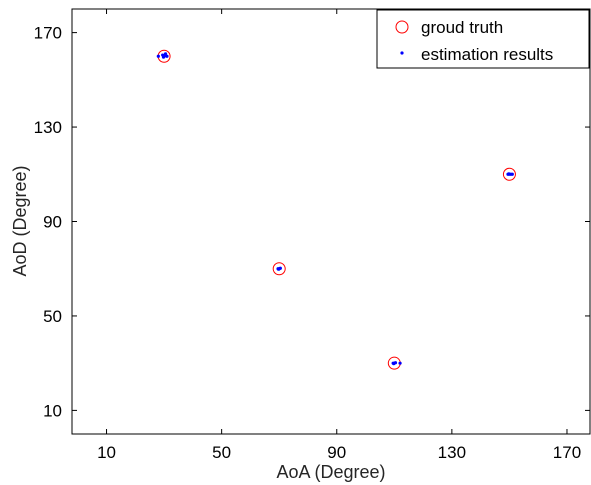 This screenshot has width=591, height=485. I want to click on x-tick-label: 130, so click(452, 452).